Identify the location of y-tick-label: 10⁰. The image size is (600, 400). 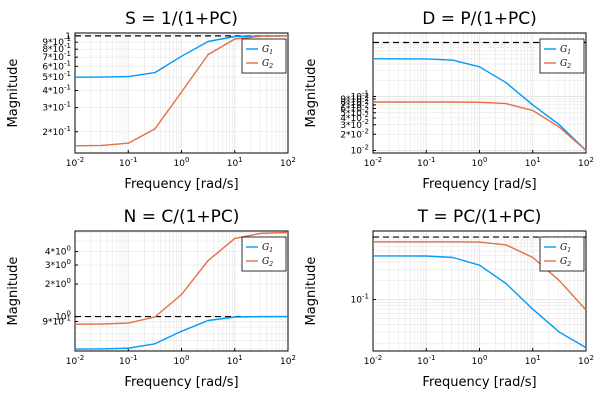
(63, 316).